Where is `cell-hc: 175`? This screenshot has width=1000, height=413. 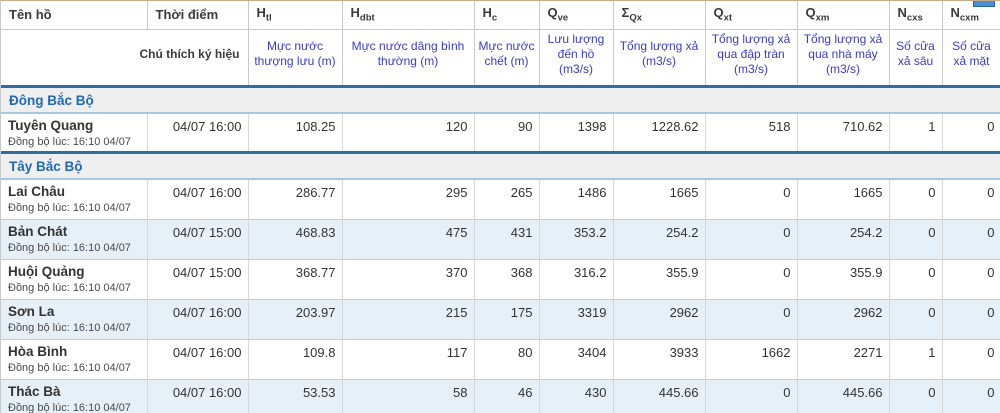 cell-hc: 175 is located at coordinates (507, 319).